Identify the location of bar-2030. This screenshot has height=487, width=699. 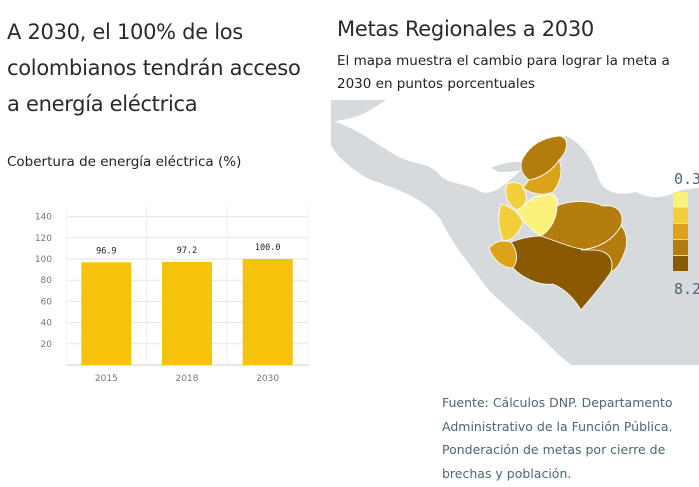
(267, 312).